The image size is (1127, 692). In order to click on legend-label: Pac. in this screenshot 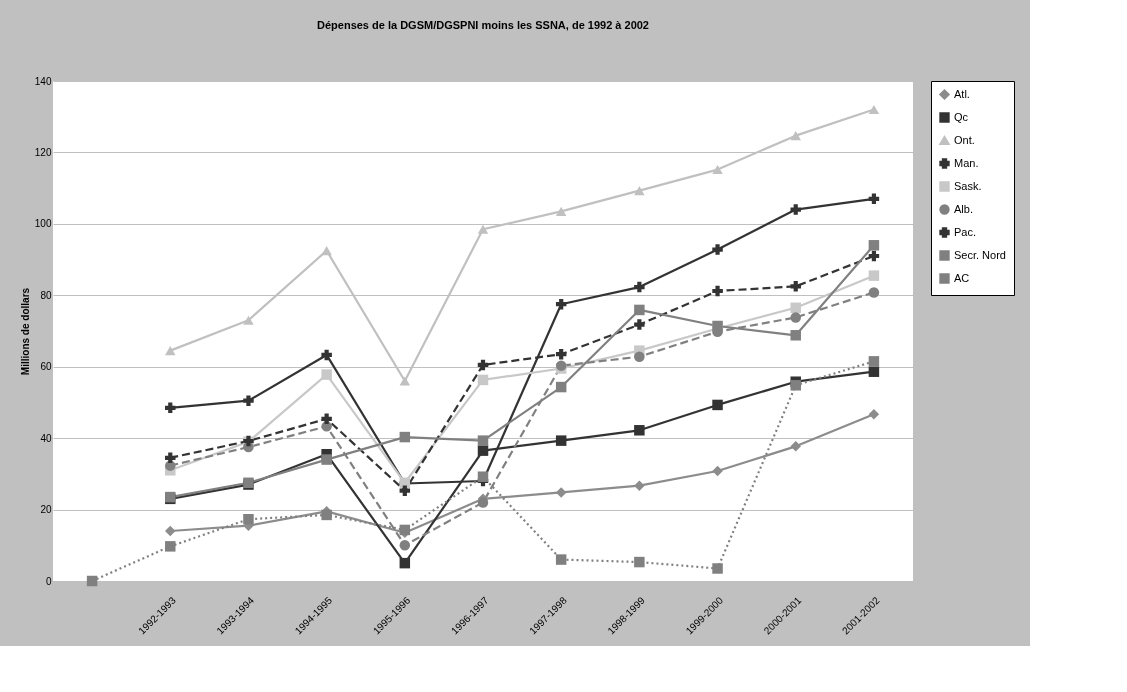, I will do `click(965, 231)`.